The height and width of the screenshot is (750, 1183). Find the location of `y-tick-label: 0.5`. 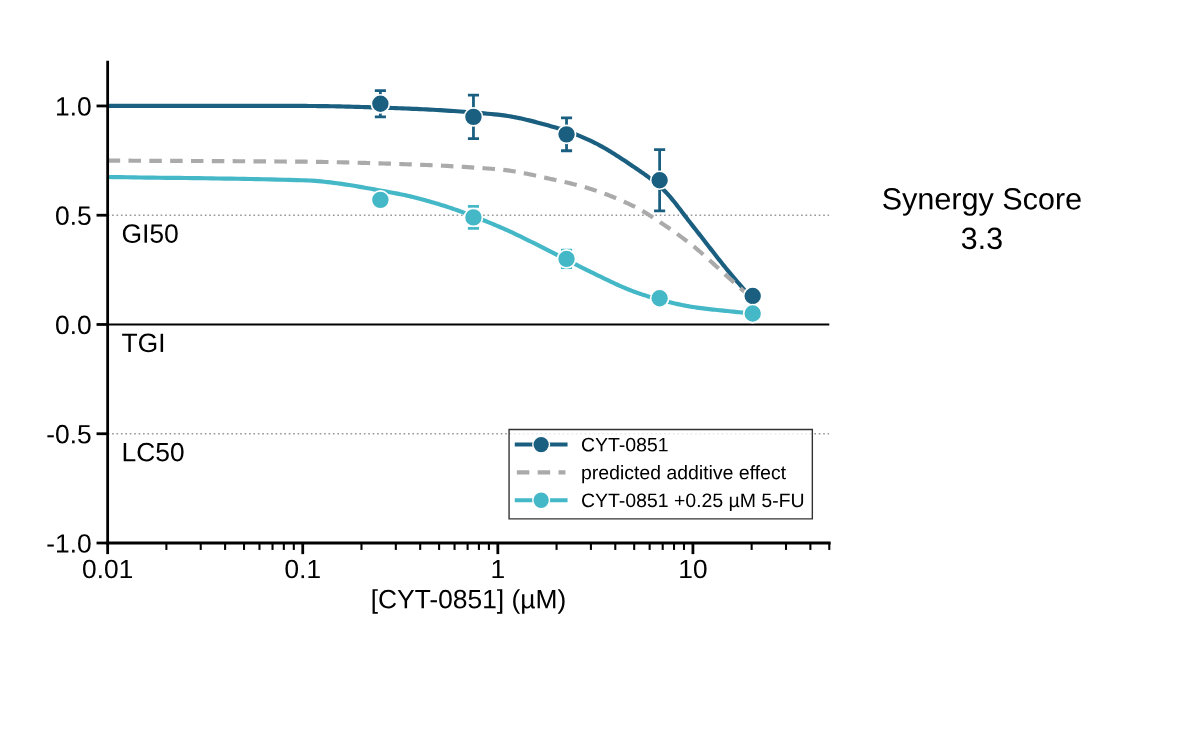

y-tick-label: 0.5 is located at coordinates (73, 216).